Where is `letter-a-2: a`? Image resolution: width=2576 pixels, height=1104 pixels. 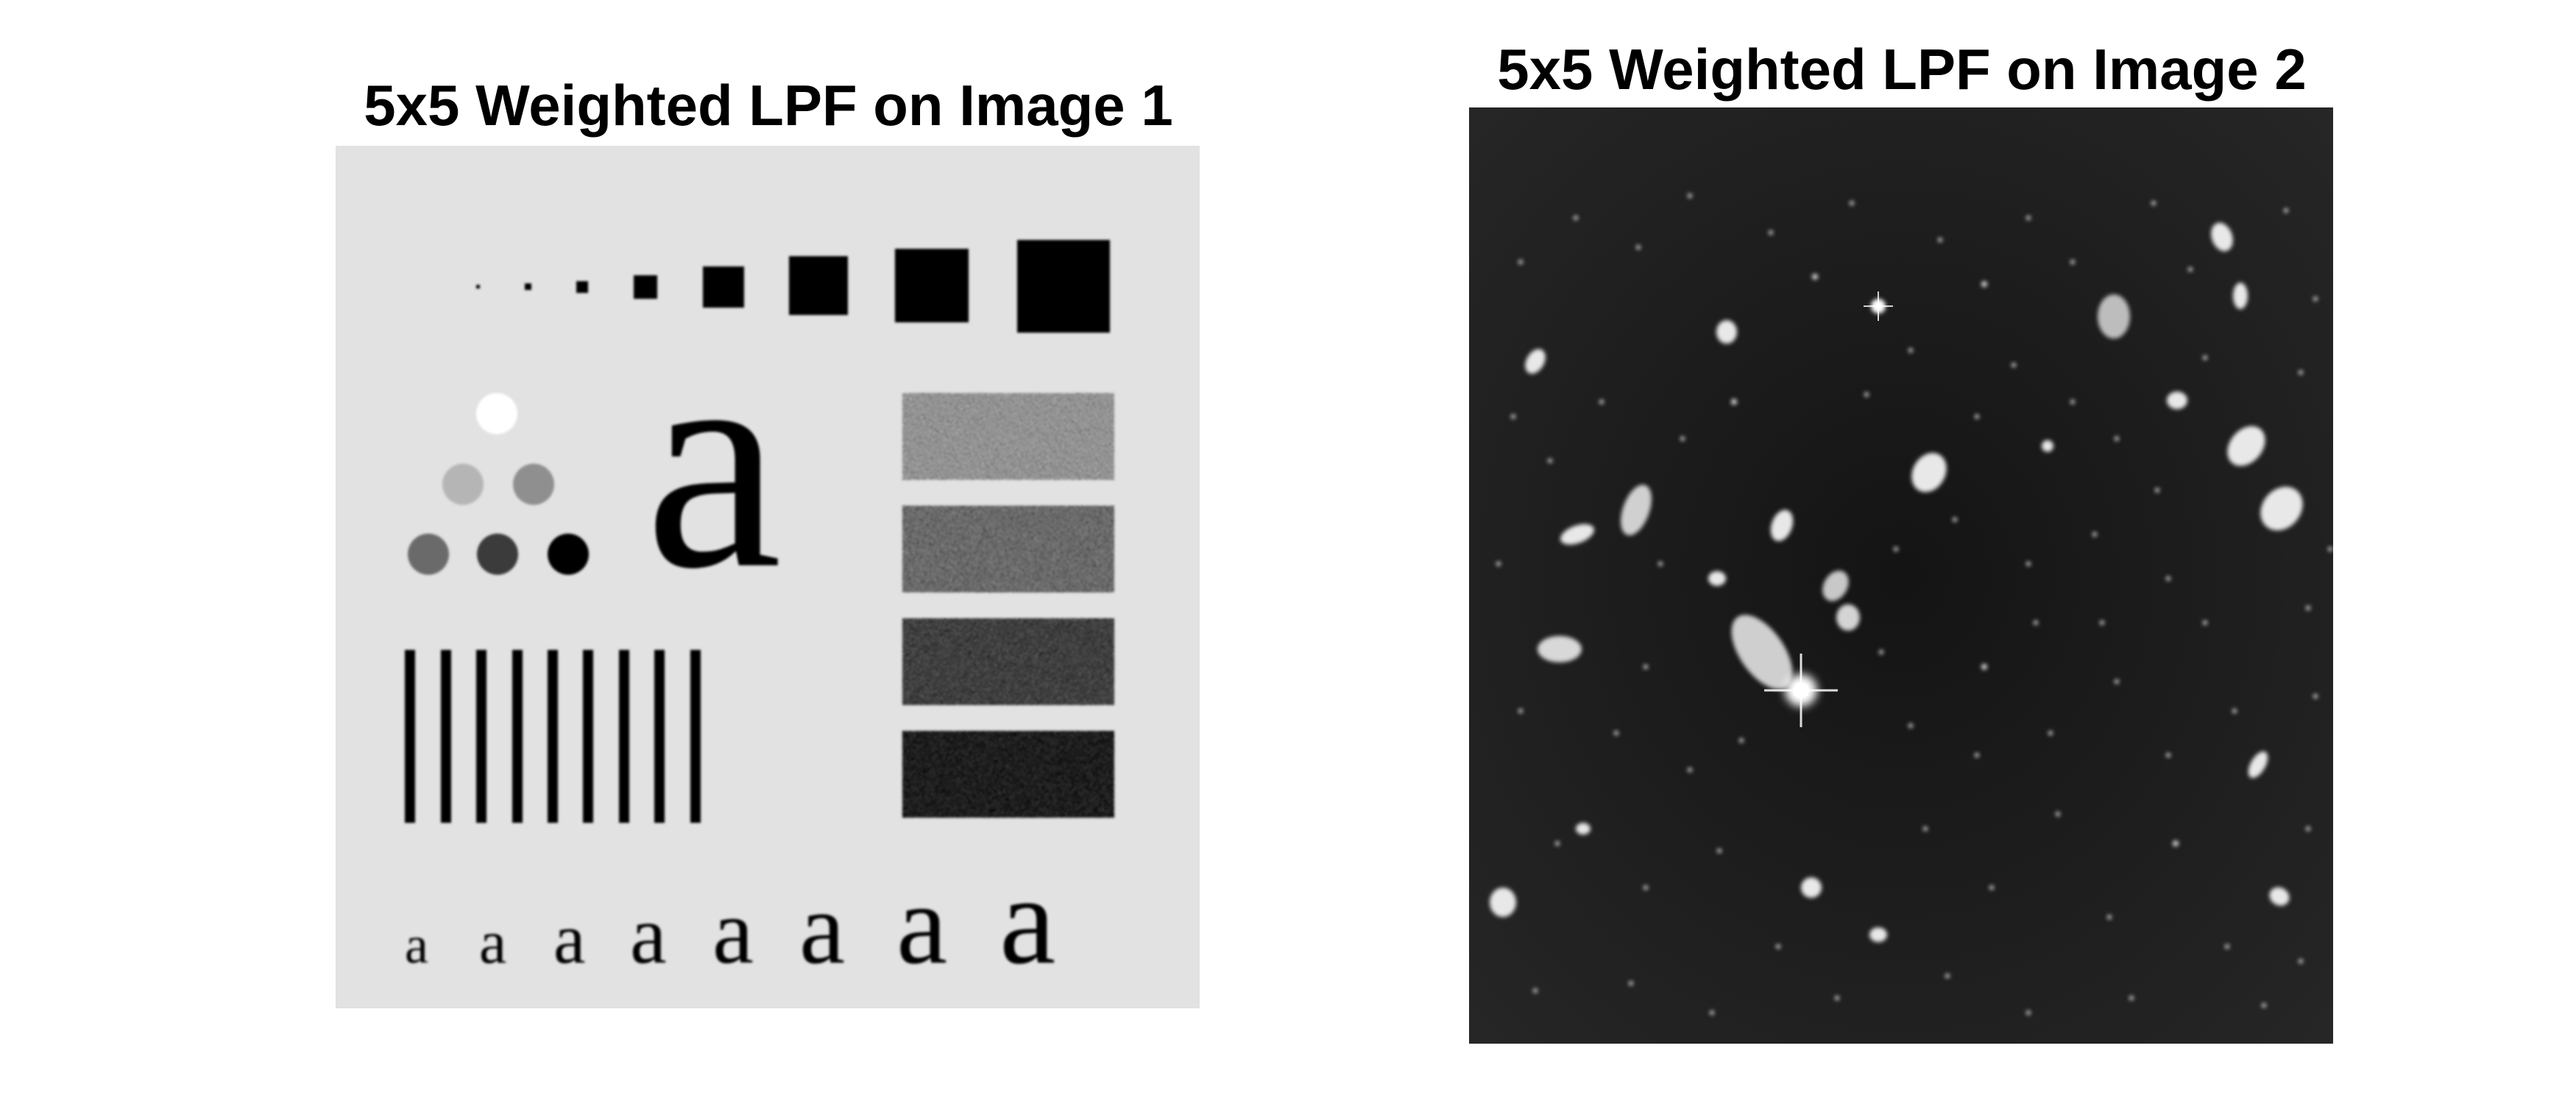
letter-a-2: a is located at coordinates (493, 942).